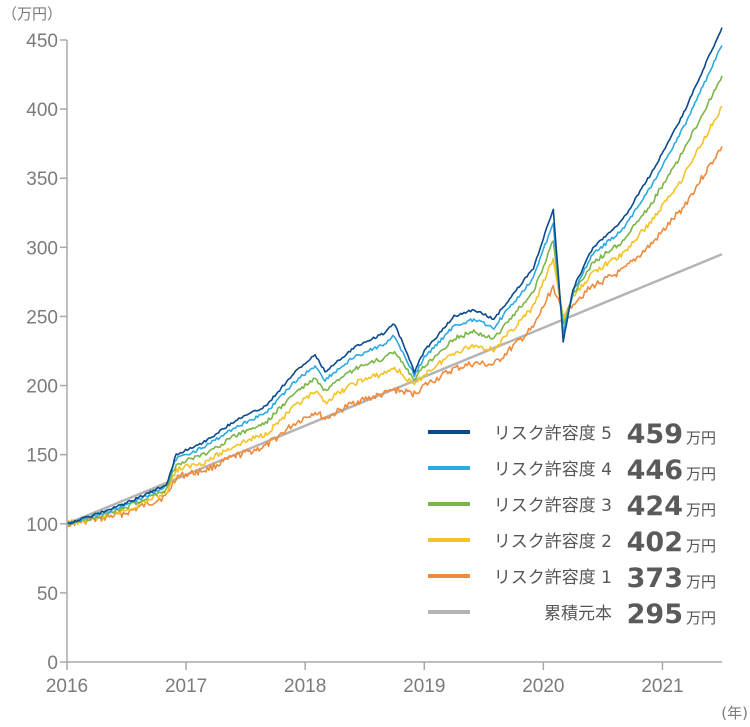 This screenshot has width=750, height=727. What do you see at coordinates (47, 594) in the screenshot?
I see `y-tick-label: 50` at bounding box center [47, 594].